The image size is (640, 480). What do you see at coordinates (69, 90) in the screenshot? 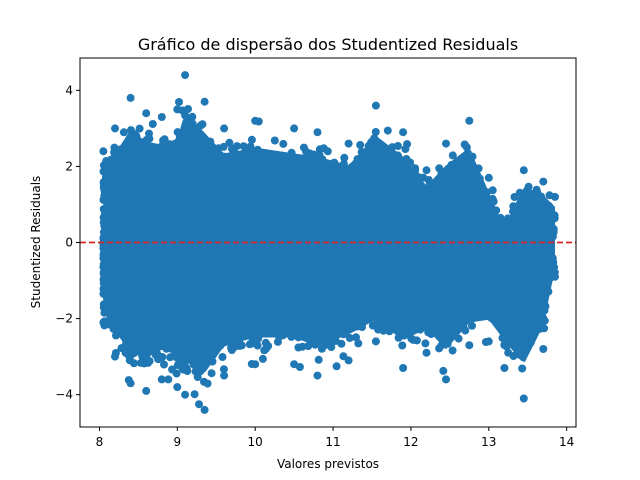
I see `y-tick-label: 4` at bounding box center [69, 90].